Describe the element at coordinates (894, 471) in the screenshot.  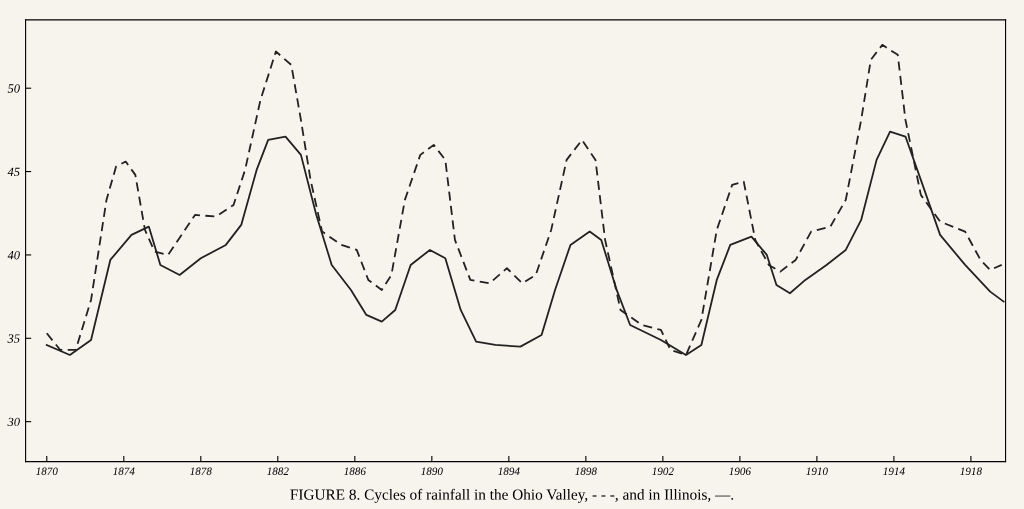
I see `x-tick-label: 1914` at that location.